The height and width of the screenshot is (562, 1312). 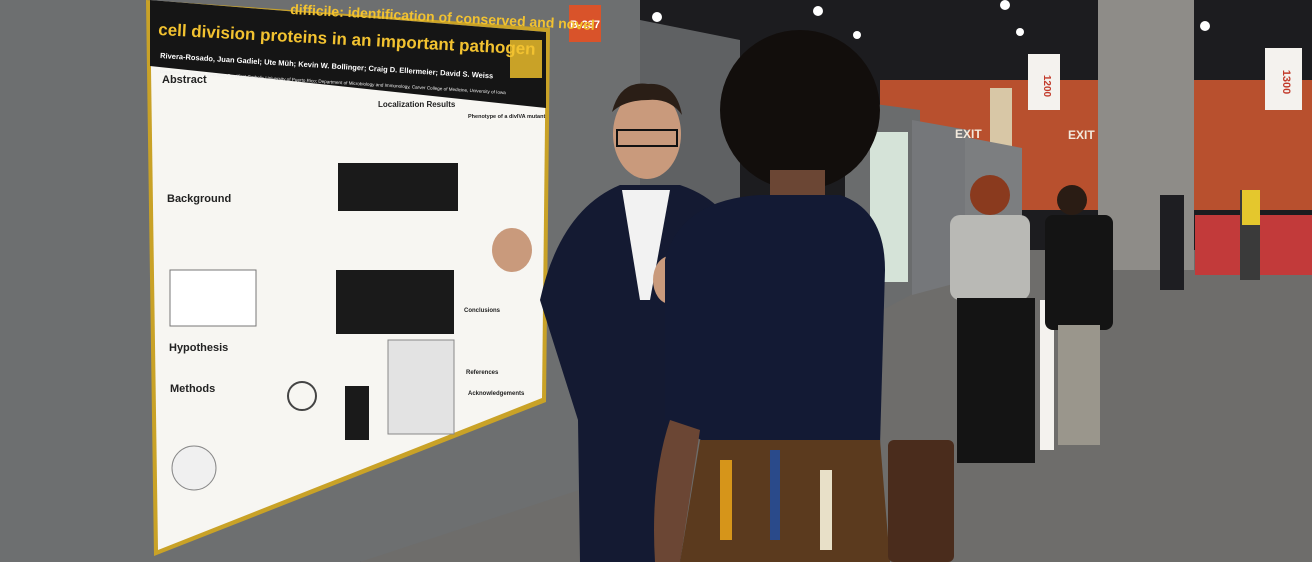 I want to click on poster-table, so click(x=421, y=387).